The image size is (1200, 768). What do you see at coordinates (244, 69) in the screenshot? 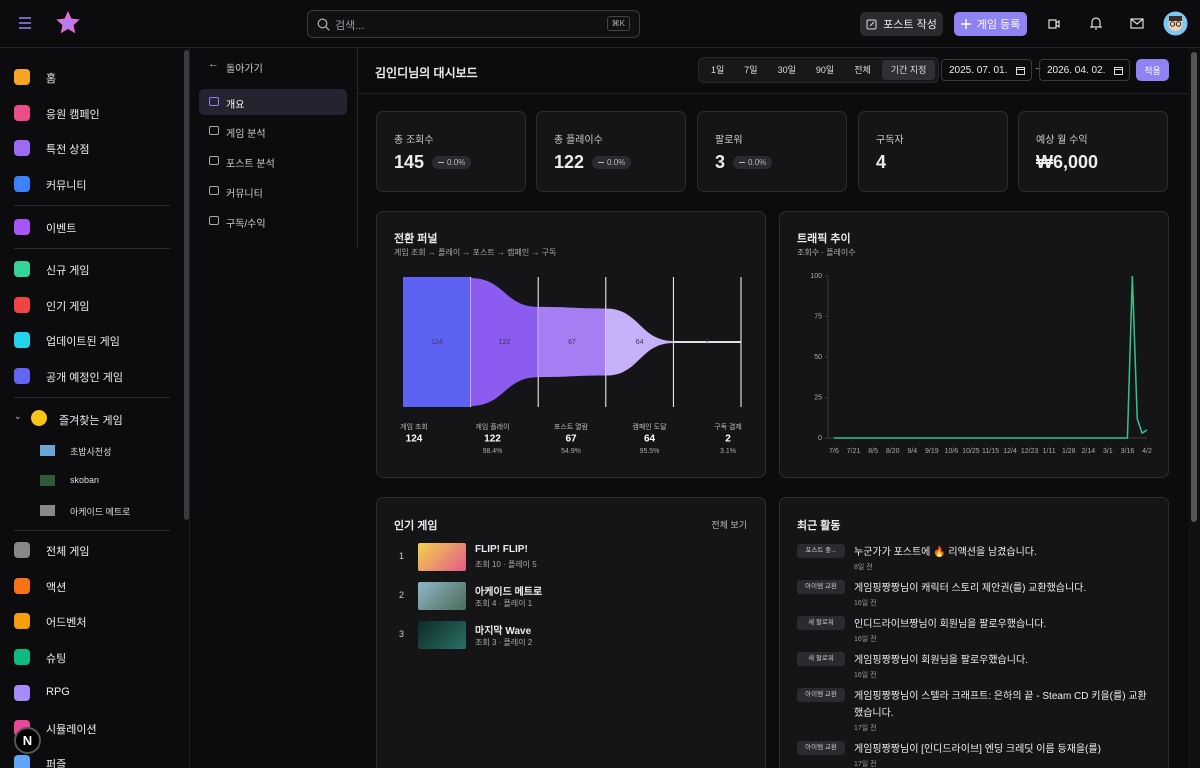
I see `back-link: 돌아가기` at bounding box center [244, 69].